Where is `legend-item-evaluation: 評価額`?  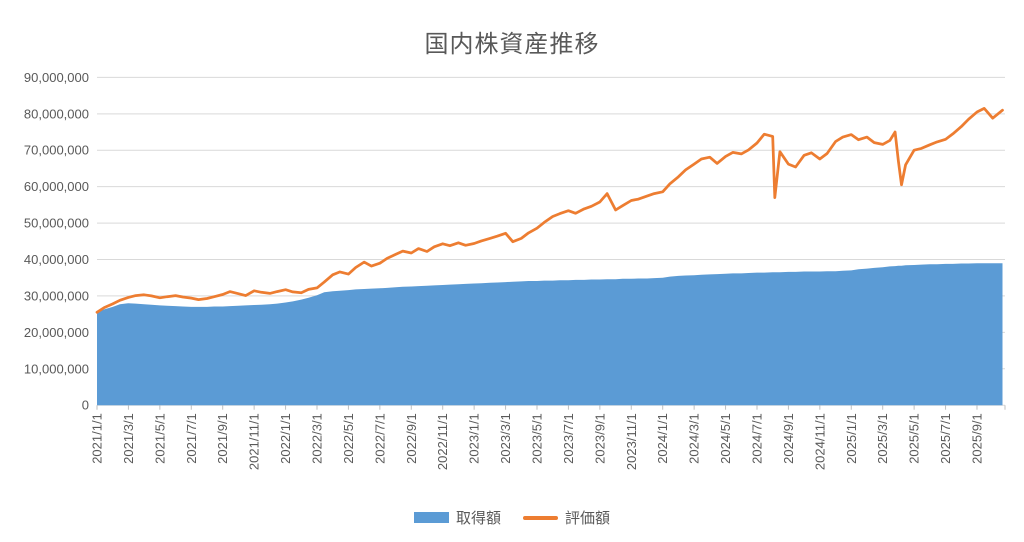 legend-item-evaluation: 評価額 is located at coordinates (566, 517).